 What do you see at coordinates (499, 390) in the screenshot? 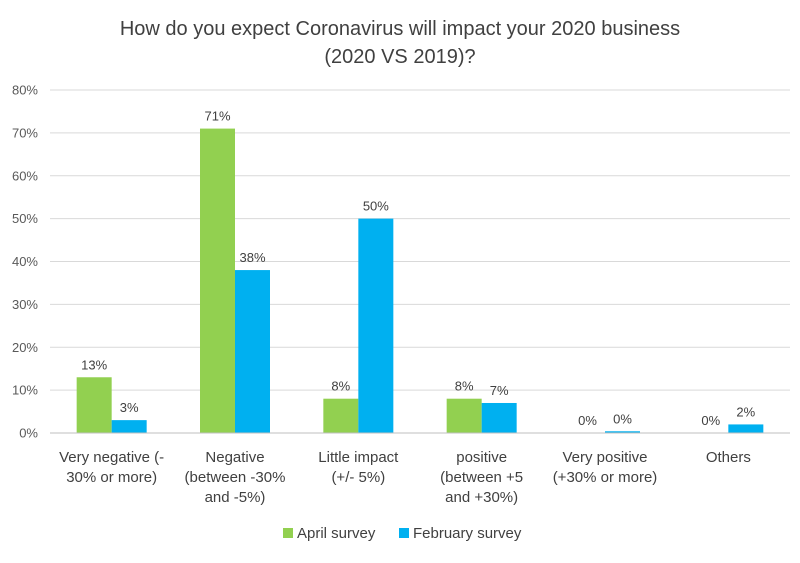
I see `data-label: 7%` at bounding box center [499, 390].